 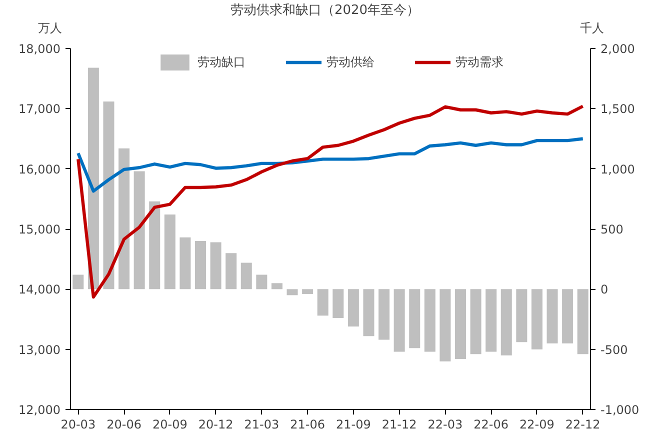 I want to click on chart-title: 劳动供求和缺口（2020年至今）, so click(x=325, y=11).